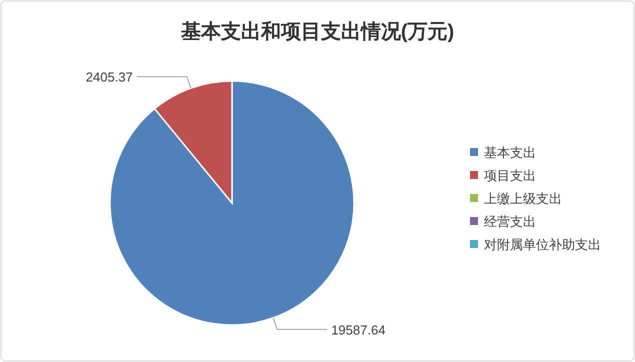 Image resolution: width=635 pixels, height=362 pixels. What do you see at coordinates (109, 77) in the screenshot?
I see `data-label: 2405.37` at bounding box center [109, 77].